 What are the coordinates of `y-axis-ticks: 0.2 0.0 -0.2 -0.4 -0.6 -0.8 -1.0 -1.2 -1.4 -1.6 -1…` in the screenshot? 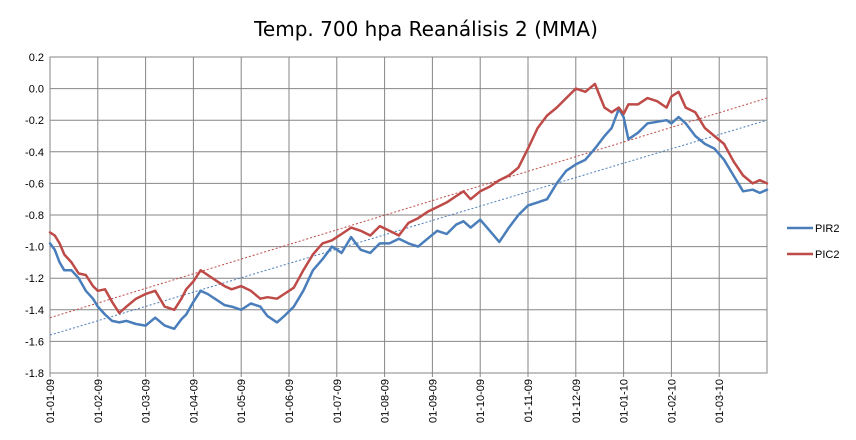 It's located at (34, 216).